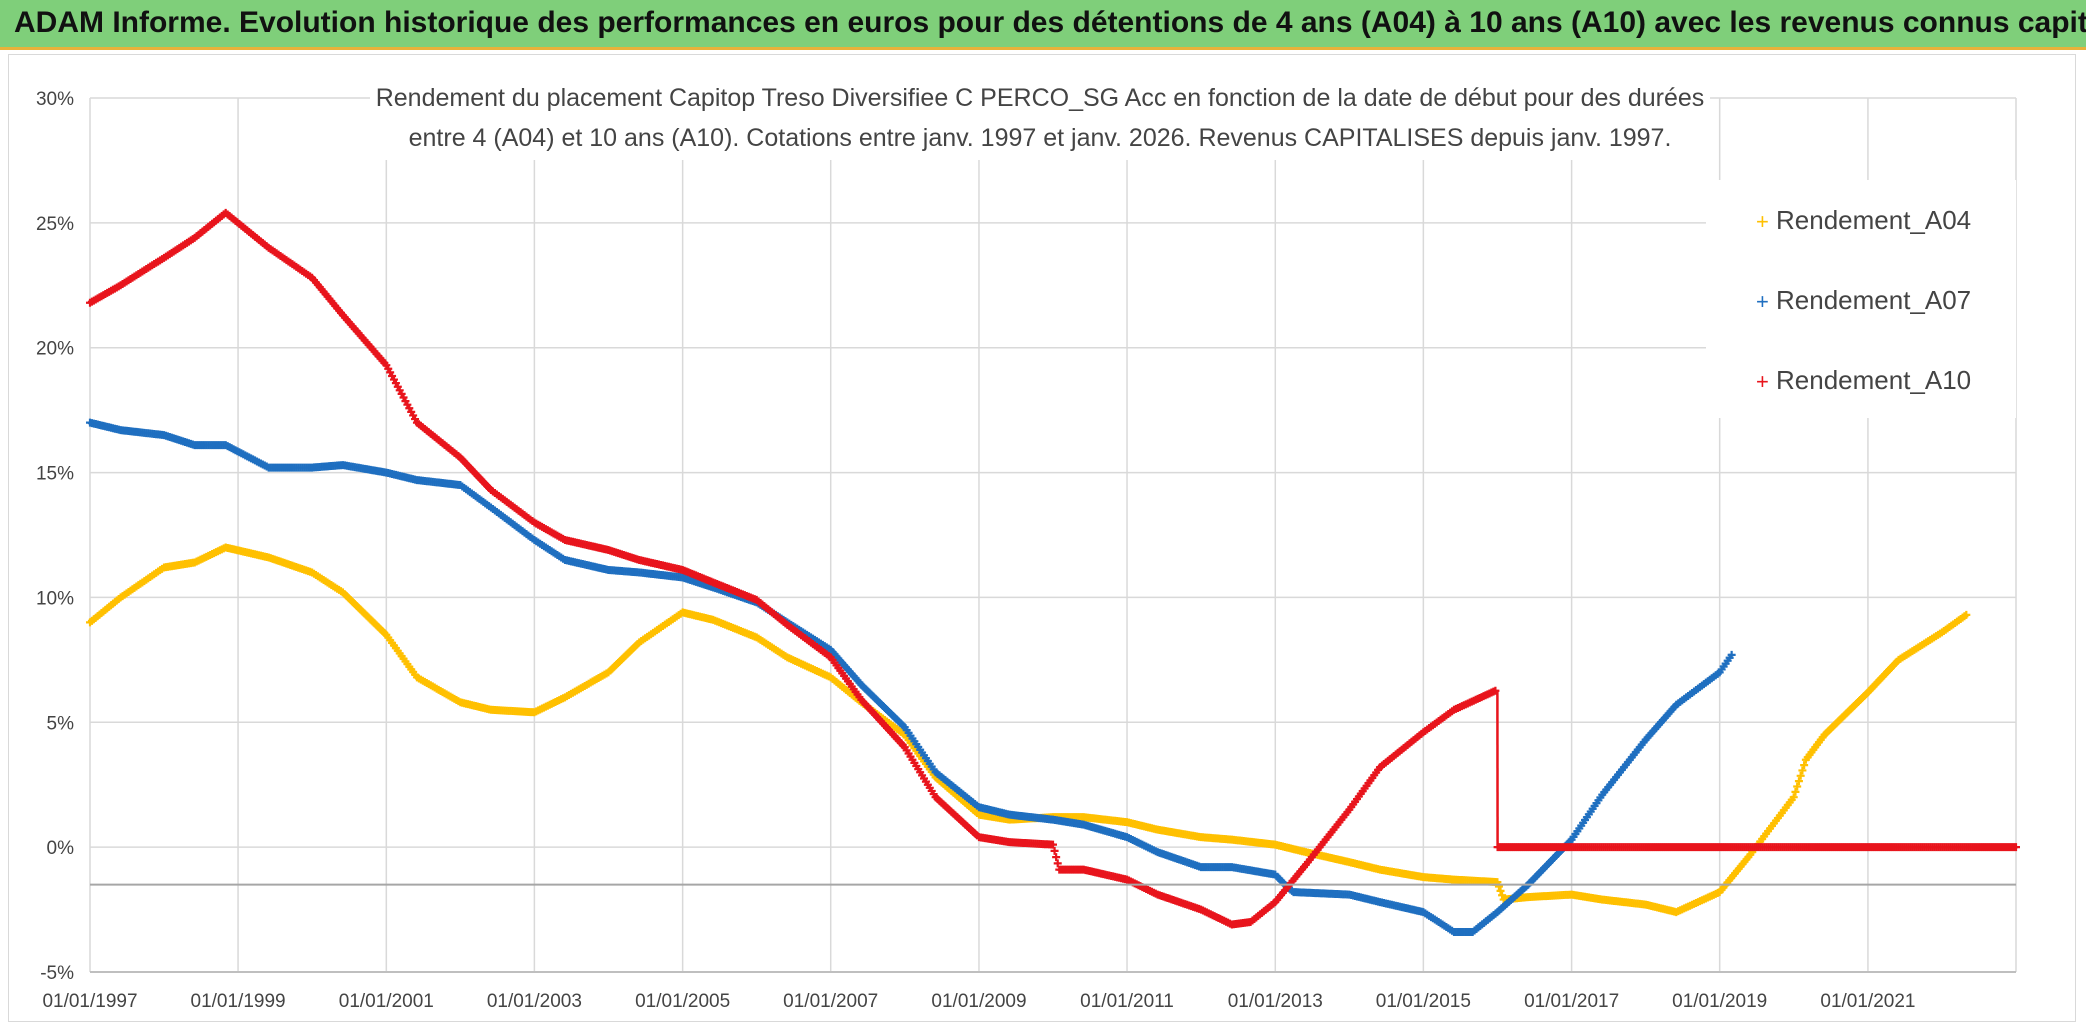 This screenshot has width=2086, height=1031. What do you see at coordinates (1873, 220) in the screenshot?
I see `legend-label-a04: Rendement_A04` at bounding box center [1873, 220].